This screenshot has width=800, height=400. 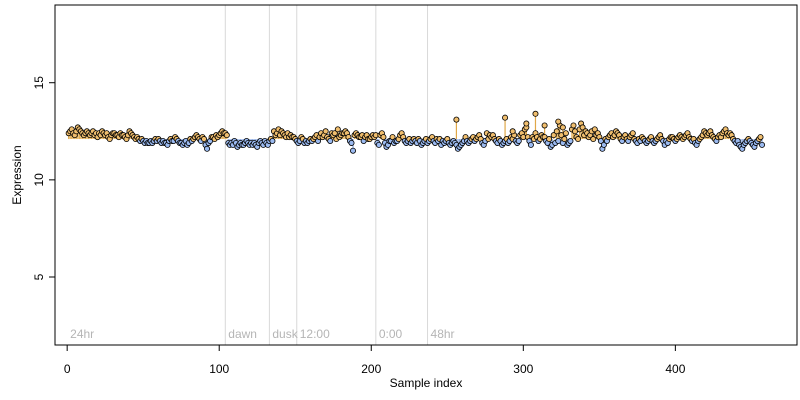 What do you see at coordinates (242, 334) in the screenshot?
I see `region-label: dawn` at bounding box center [242, 334].